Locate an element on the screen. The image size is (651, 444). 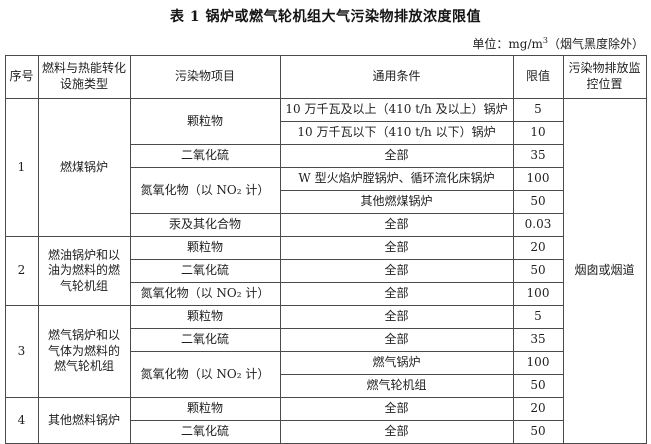
table-row: 4 其他燃料锅炉 颗粒物 全部 20 is located at coordinates (325, 420).